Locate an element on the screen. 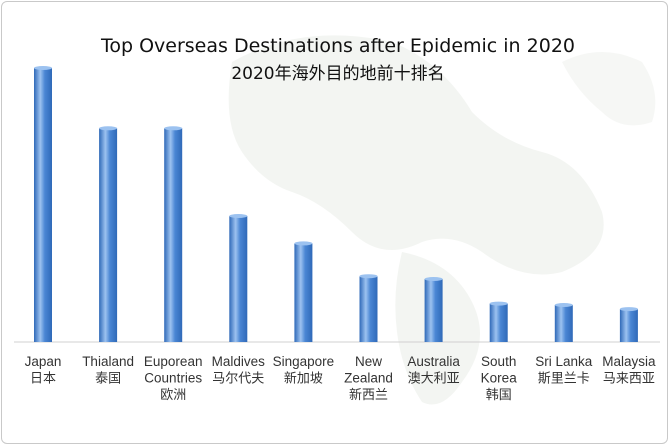  category-label-4-0: Singapore is located at coordinates (304, 361).